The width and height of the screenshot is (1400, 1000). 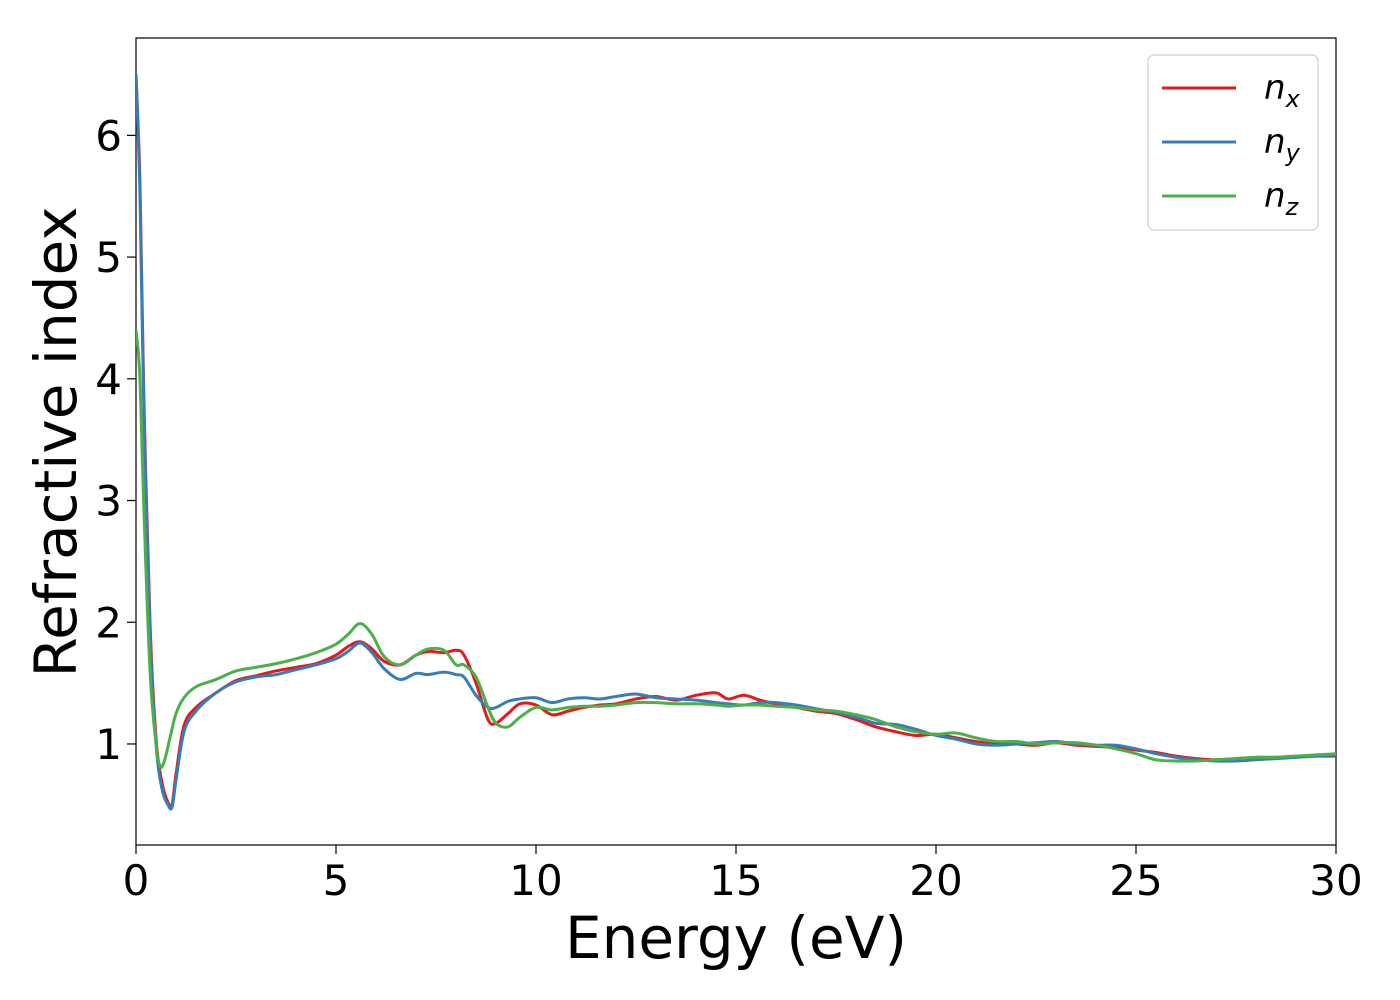 I want to click on x-tick-label: 15, so click(x=735, y=880).